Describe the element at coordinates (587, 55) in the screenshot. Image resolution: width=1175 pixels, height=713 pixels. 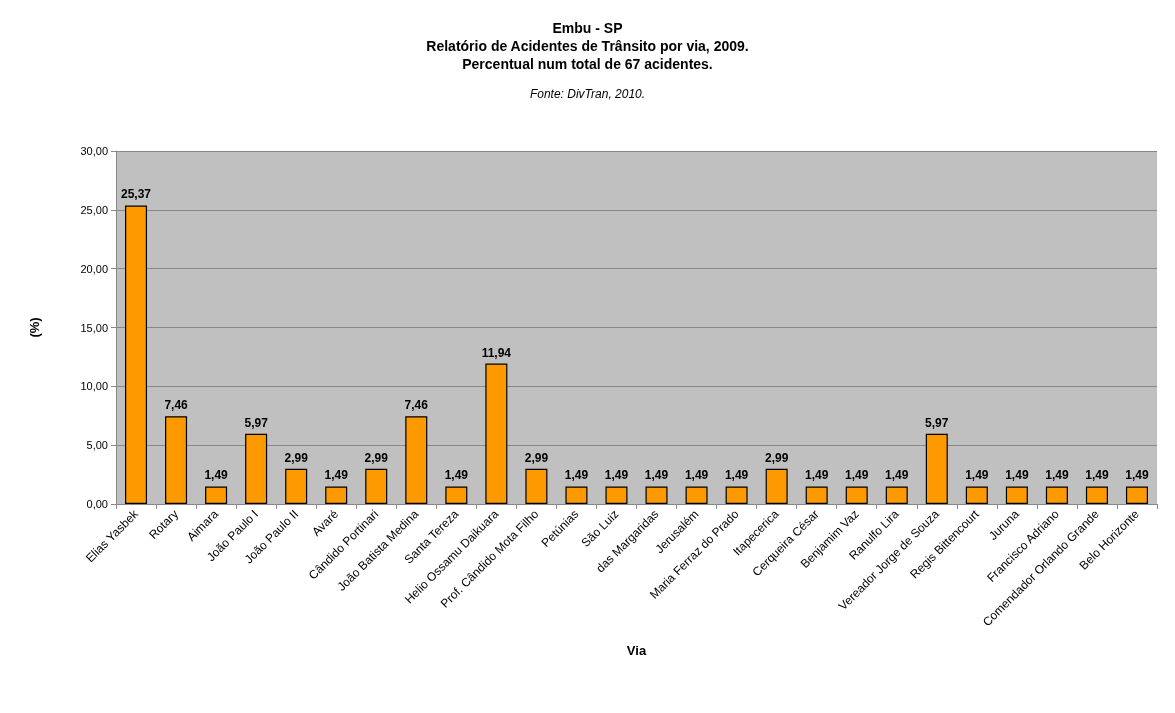
I see `chart-subtitle: Relatório de Acidentes de Trânsito por via, 2009. Percentual num total de 67 acidentes.` at that location.